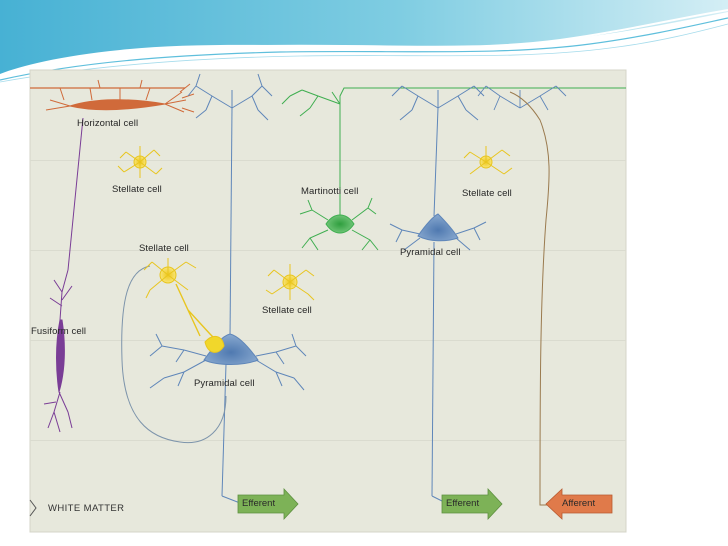  What do you see at coordinates (184, 305) in the screenshot?
I see `stellate-left-mid-shape` at bounding box center [184, 305].